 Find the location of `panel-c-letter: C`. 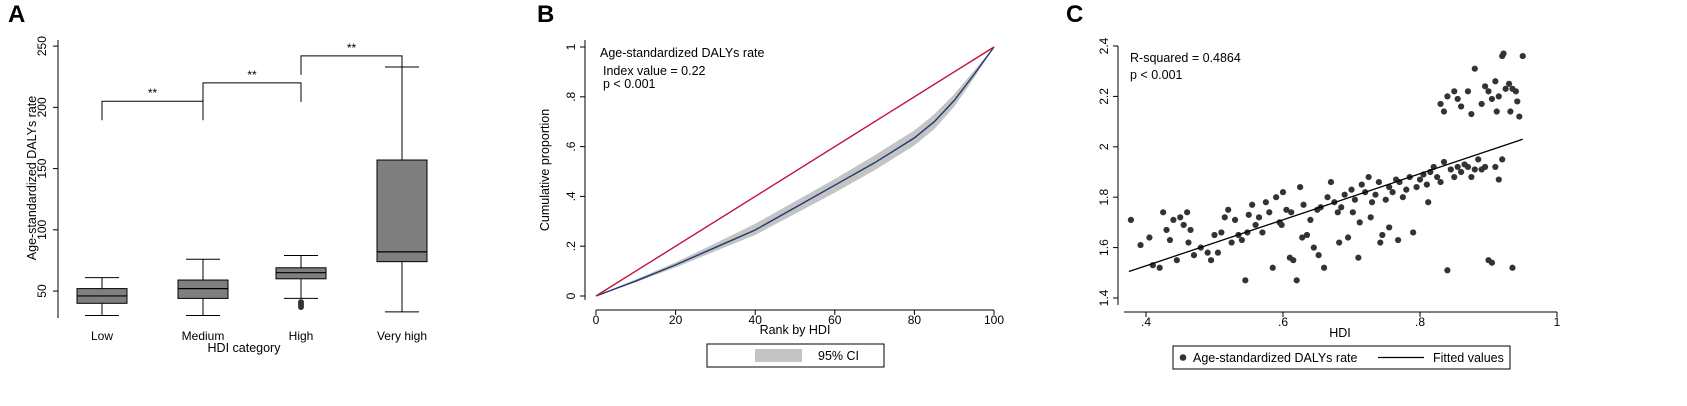

panel-c-letter: C is located at coordinates (1074, 14).